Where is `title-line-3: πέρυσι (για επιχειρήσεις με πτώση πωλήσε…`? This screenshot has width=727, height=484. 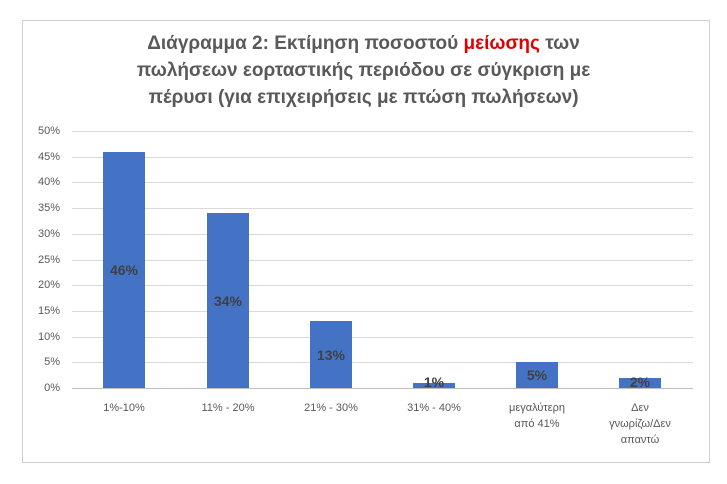 title-line-3: πέρυσι (για επιχειρήσεις με πτώση πωλήσε… is located at coordinates (363, 97).